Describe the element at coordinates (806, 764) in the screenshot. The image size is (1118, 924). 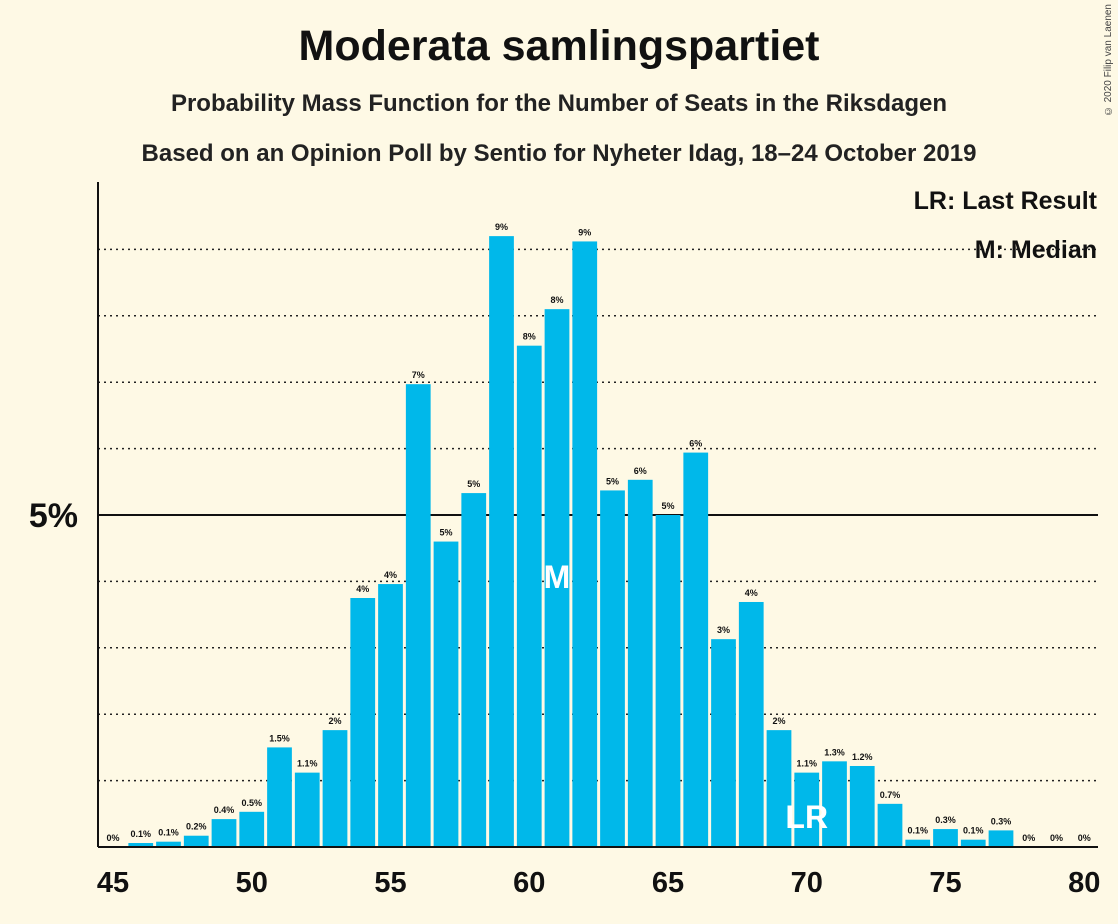
I see `bar-label-seat-70: 1.1%` at that location.